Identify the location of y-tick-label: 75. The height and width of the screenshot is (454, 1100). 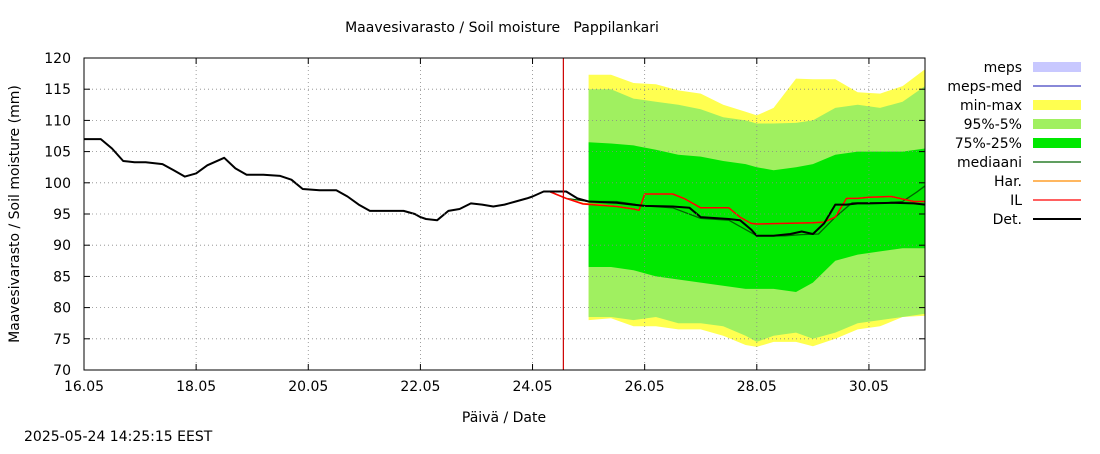
(62, 340).